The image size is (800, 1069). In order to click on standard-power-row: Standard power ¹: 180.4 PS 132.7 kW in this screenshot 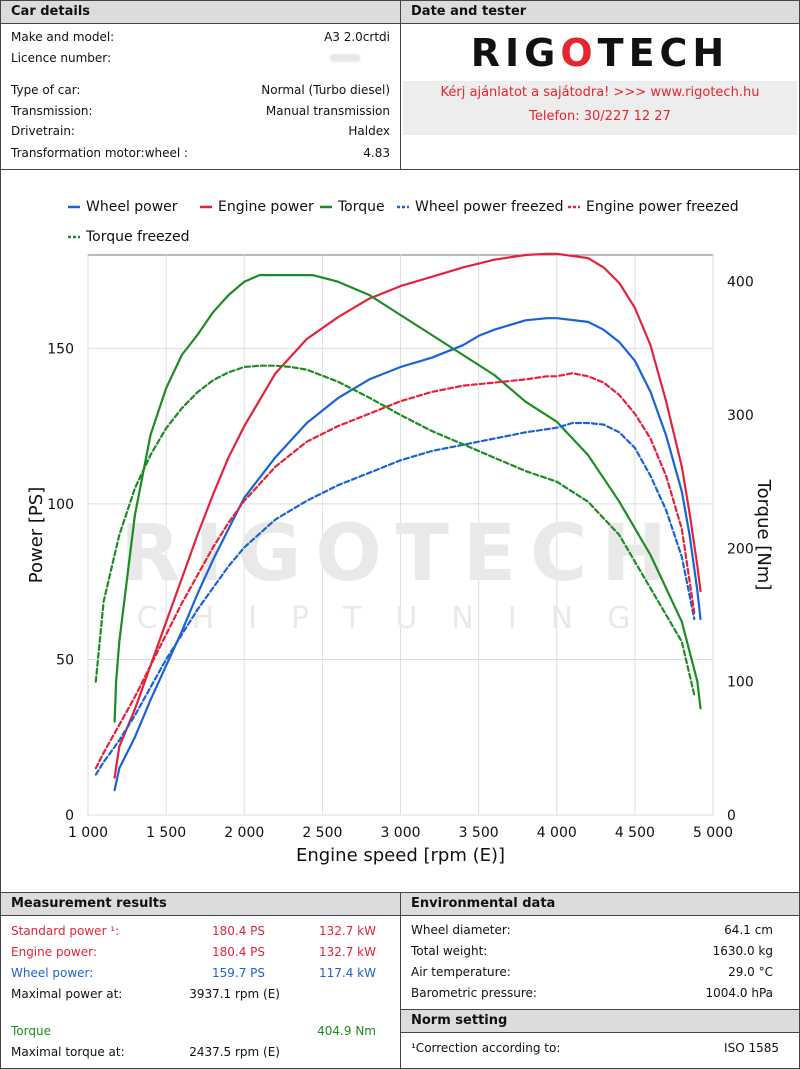, I will do `click(200, 931)`.